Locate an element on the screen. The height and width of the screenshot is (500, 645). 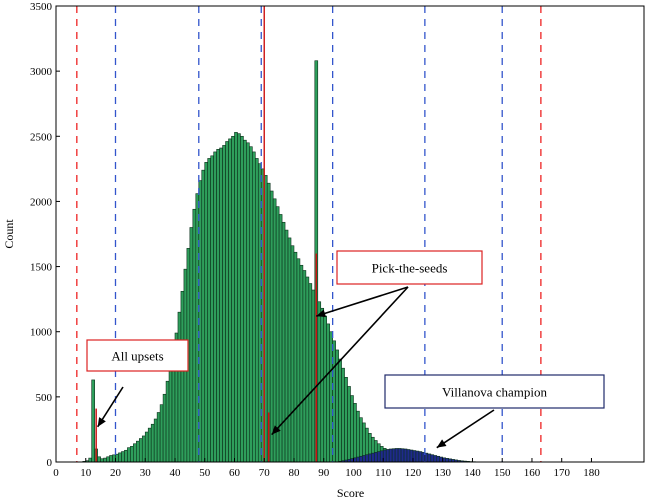
callout-box-pick-the-seeds is located at coordinates (409, 267).